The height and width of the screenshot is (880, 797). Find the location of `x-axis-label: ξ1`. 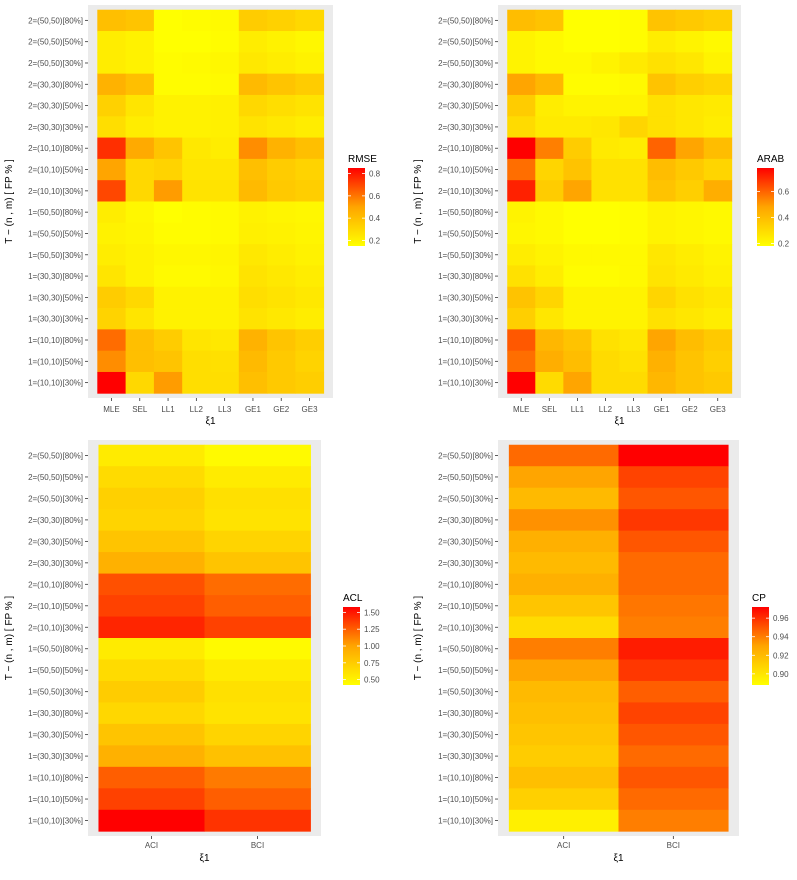

x-axis-label: ξ1 is located at coordinates (210, 421).